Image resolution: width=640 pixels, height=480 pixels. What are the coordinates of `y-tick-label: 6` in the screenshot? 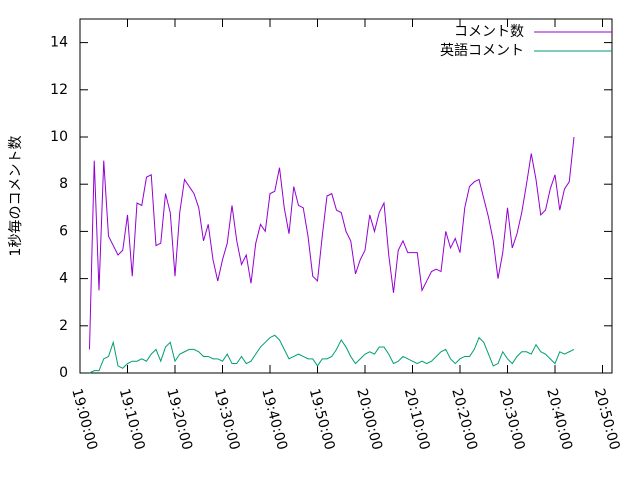 It's located at (63, 231).